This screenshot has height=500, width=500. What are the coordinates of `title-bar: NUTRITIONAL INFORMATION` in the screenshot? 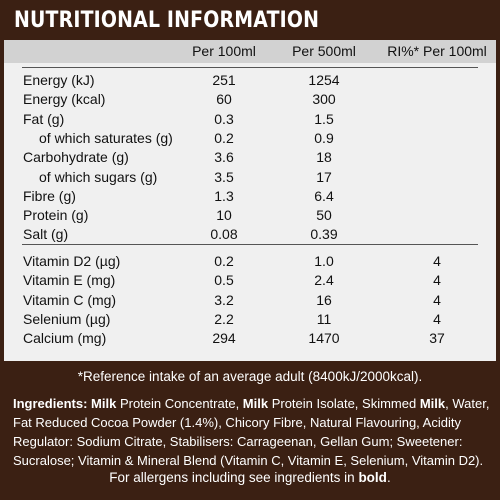 It's located at (250, 20).